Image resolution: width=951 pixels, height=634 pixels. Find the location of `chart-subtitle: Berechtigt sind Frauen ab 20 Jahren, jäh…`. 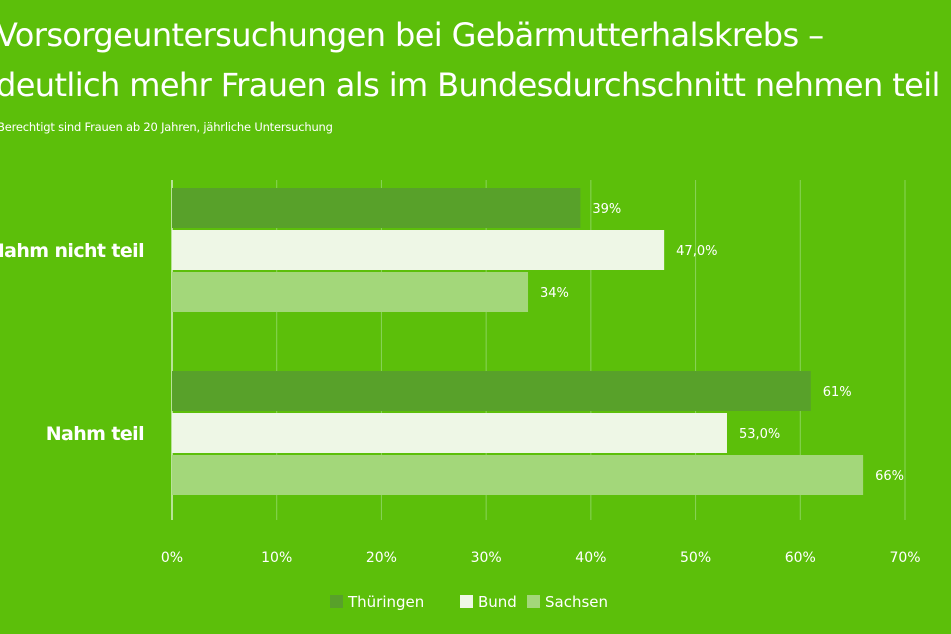

chart-subtitle: Berechtigt sind Frauen ab 20 Jahren, jäh… is located at coordinates (166, 127).